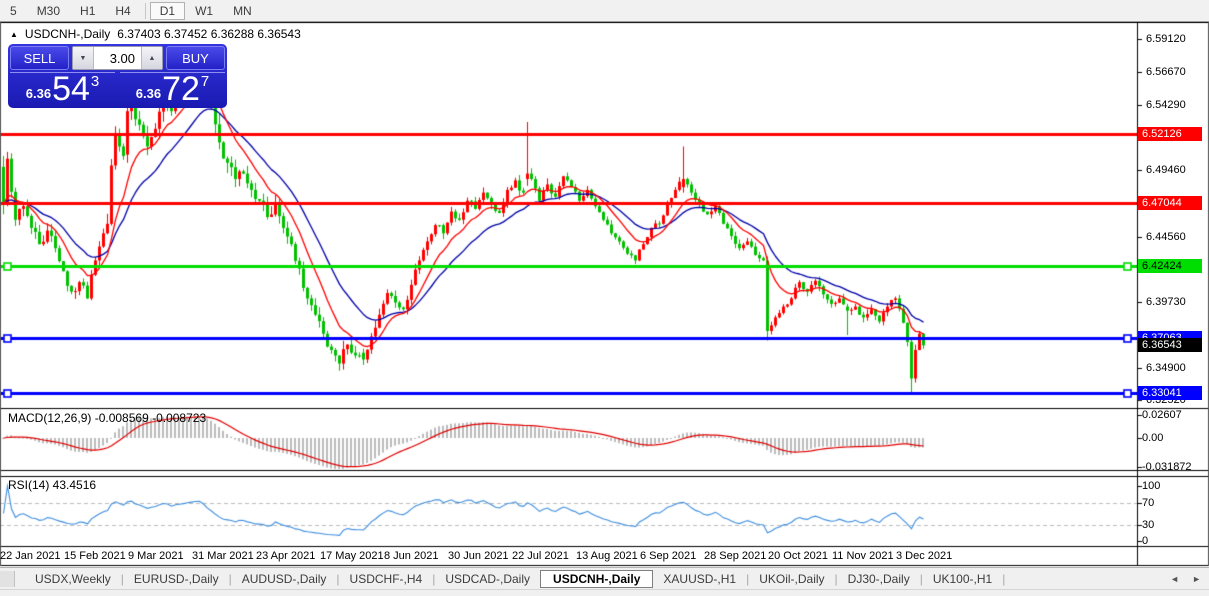 This screenshot has width=1209, height=596. I want to click on rsi-indicator-label: RSI(14) 43.4516, so click(52, 485).